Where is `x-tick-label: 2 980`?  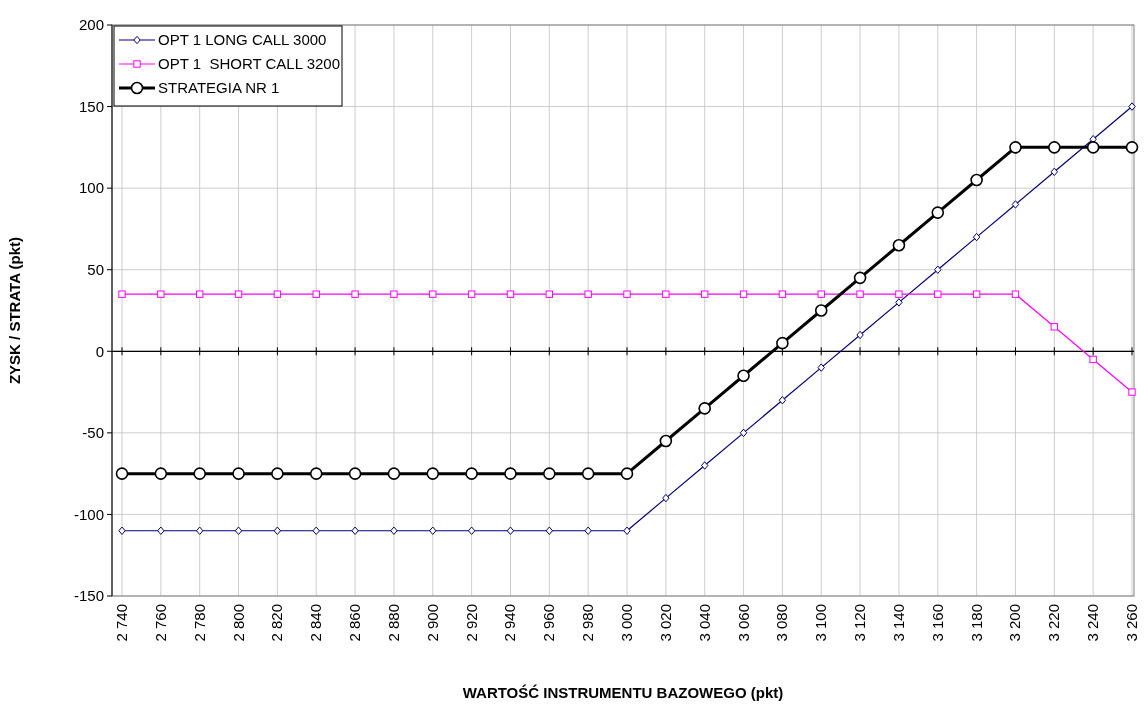 x-tick-label: 2 980 is located at coordinates (588, 623).